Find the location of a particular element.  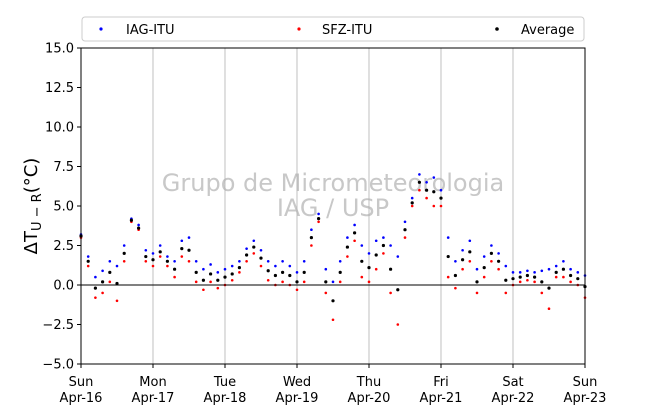

x-tick-label-date-4: Apr-20 is located at coordinates (369, 398).